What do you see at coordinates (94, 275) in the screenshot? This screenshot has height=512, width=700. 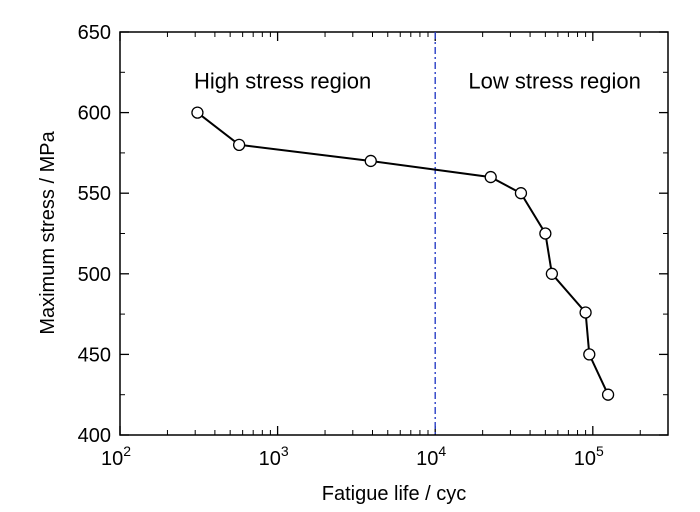 I see `y-tick-label: 500` at bounding box center [94, 275].